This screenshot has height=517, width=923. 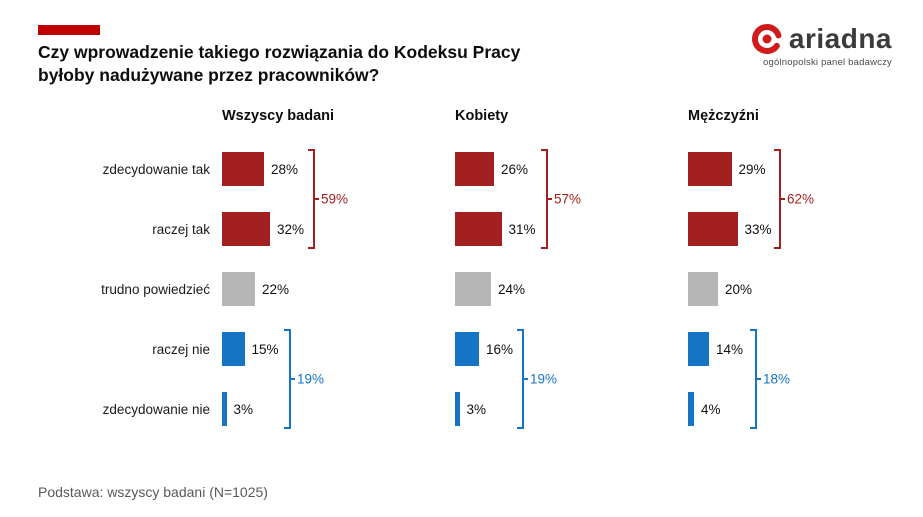 What do you see at coordinates (801, 199) in the screenshot?
I see `bracket-total-label: 62%` at bounding box center [801, 199].